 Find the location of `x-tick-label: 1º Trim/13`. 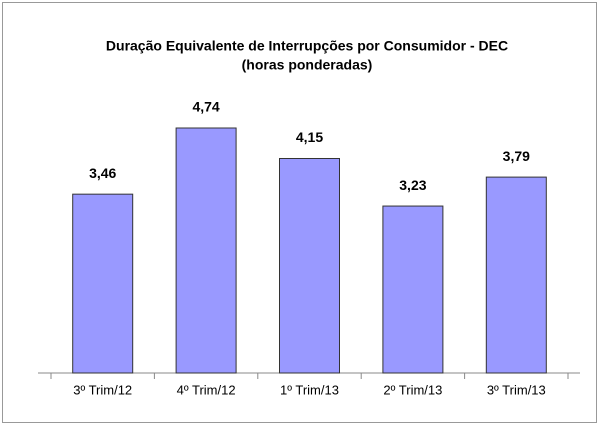

x-tick-label: 1º Trim/13 is located at coordinates (309, 389).